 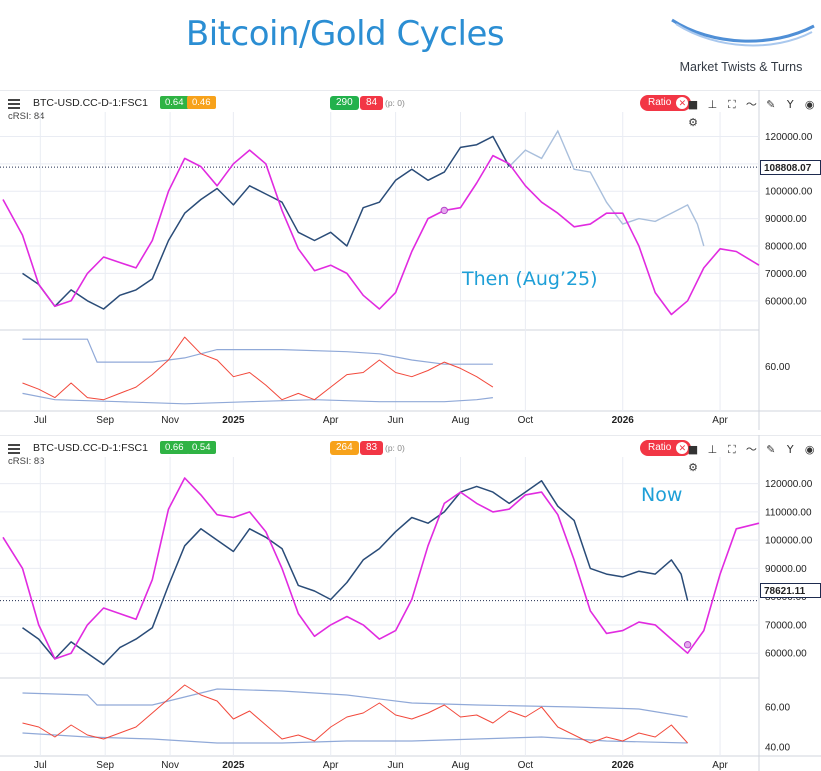 What do you see at coordinates (788, 512) in the screenshot?
I see `y-tick-label: 110000.00` at bounding box center [788, 512].